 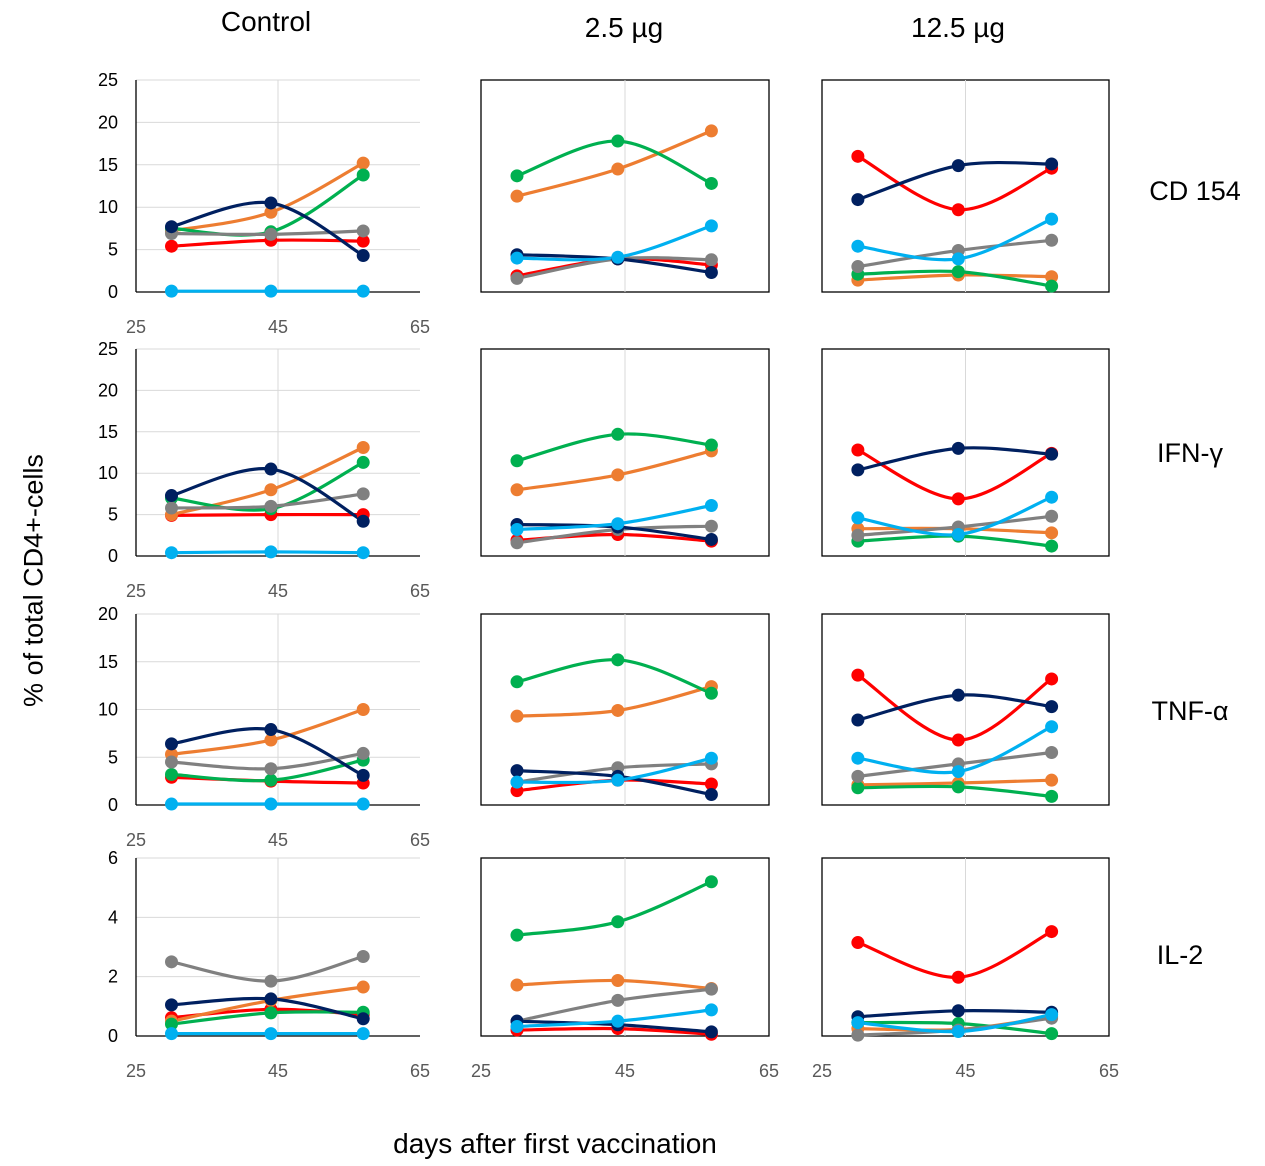 What do you see at coordinates (266, 21) in the screenshot?
I see `column-title-control: Control` at bounding box center [266, 21].